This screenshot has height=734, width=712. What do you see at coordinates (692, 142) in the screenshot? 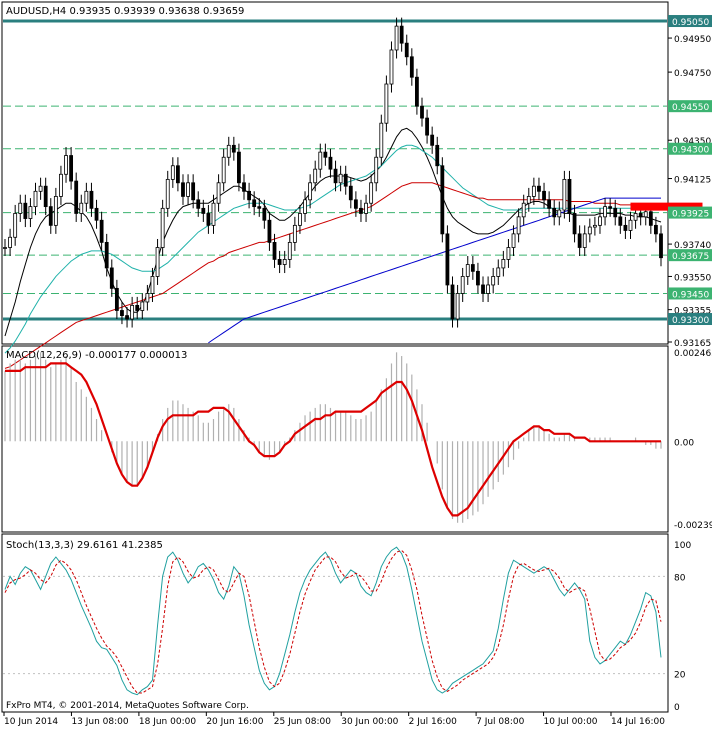
I see `price-tick-label: 0.94350` at bounding box center [692, 142].